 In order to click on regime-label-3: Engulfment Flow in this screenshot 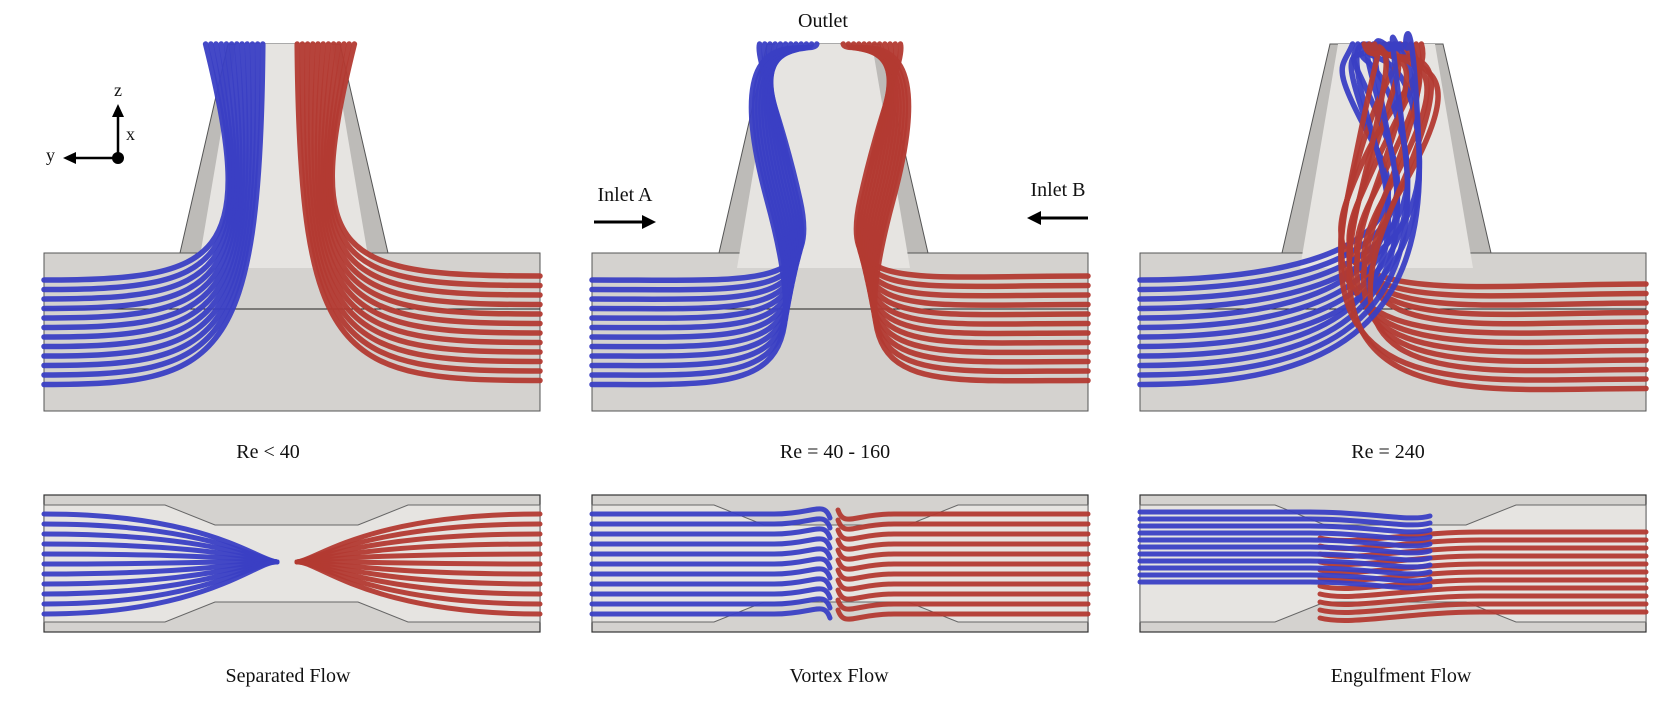, I will do `click(1401, 676)`.